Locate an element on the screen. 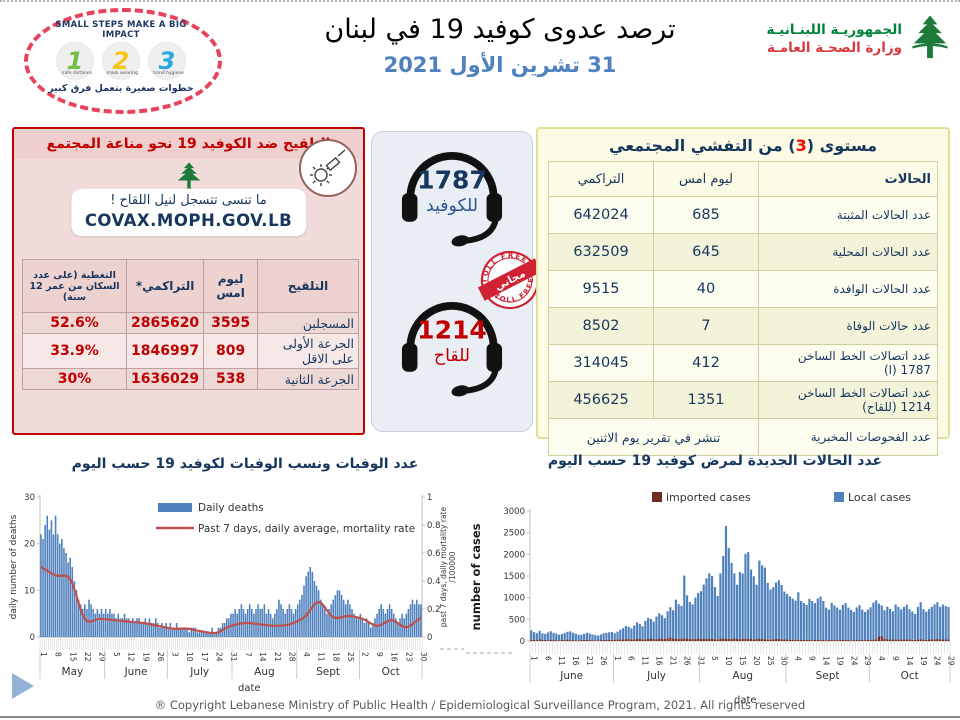 This screenshot has height=720, width=960. svg-text: 0.8 is located at coordinates (434, 526).